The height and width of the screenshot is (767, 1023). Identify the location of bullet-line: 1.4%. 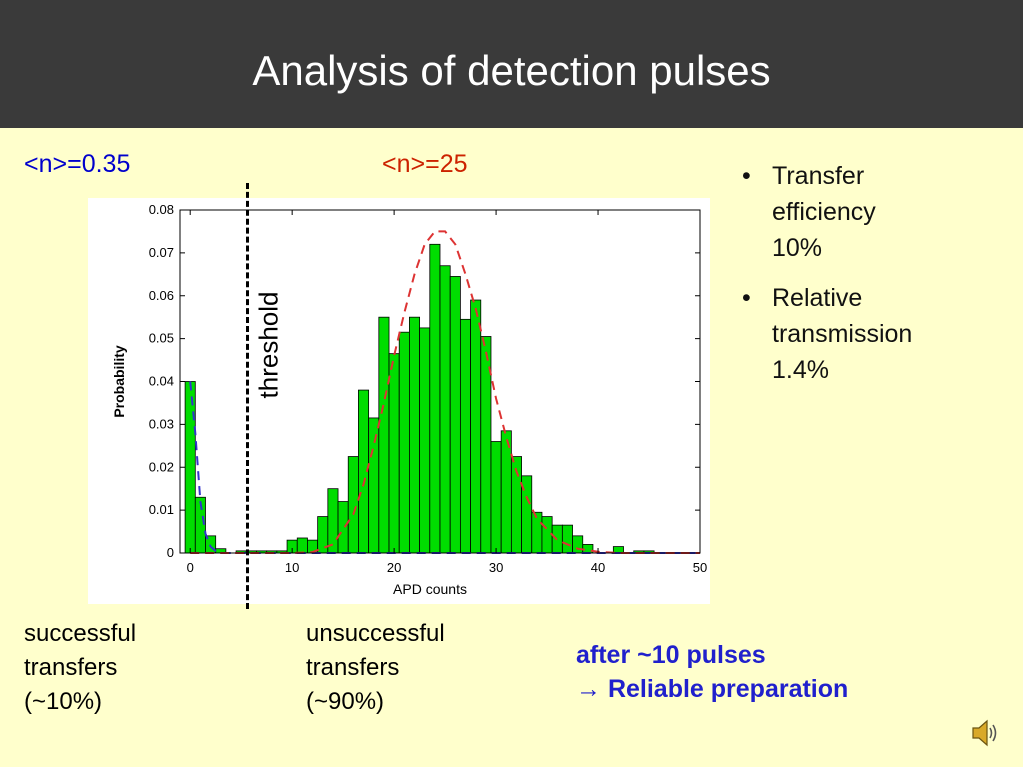
(800, 370).